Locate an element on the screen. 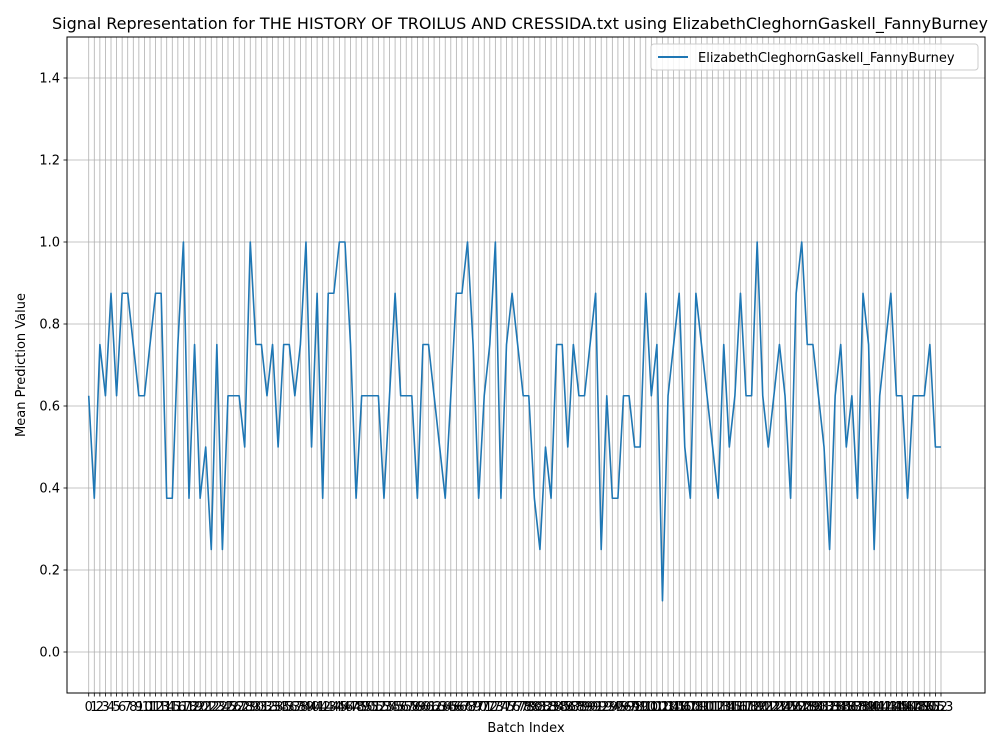  x-tick-label: 60 is located at coordinates (423, 707).